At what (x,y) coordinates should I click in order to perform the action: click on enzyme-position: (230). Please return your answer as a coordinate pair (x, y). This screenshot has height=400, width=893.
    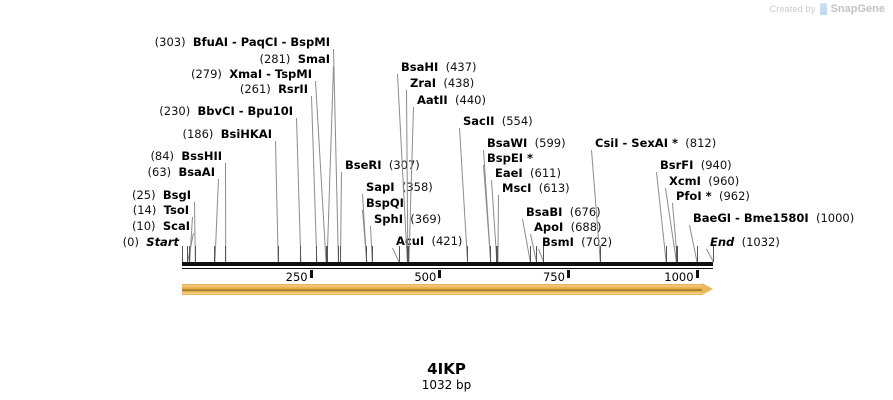
    Looking at the image, I should click on (178, 111).